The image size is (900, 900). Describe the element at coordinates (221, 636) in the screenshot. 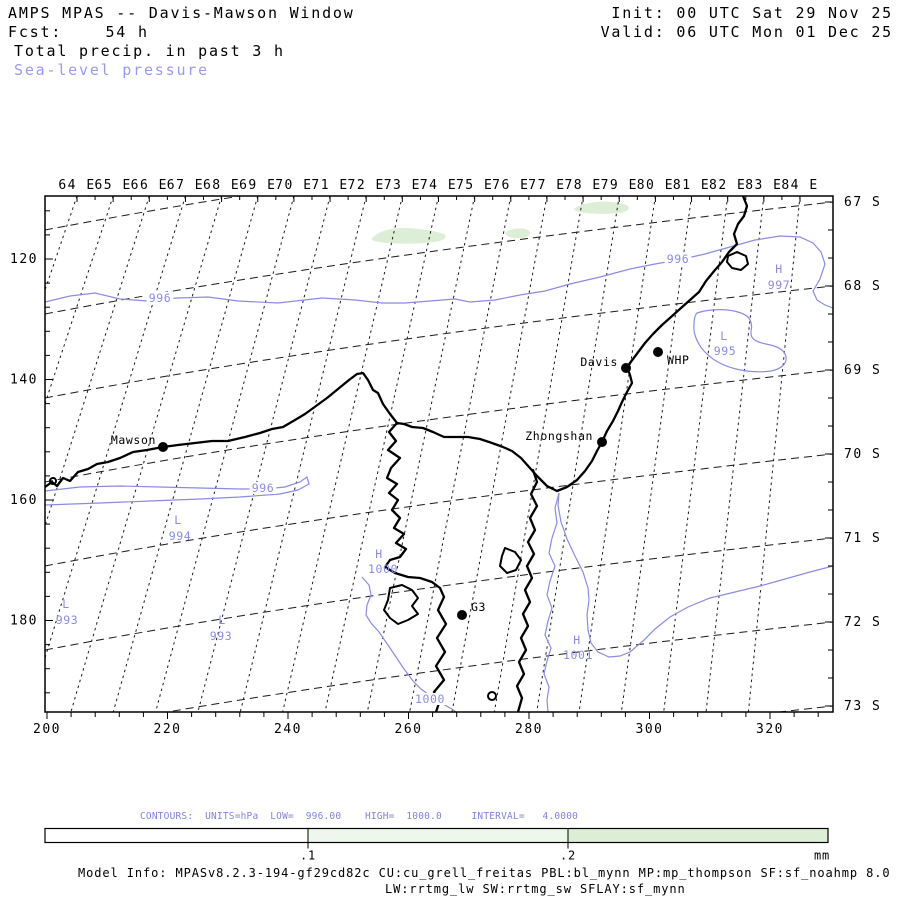

I see `contour-value-label: 993` at that location.